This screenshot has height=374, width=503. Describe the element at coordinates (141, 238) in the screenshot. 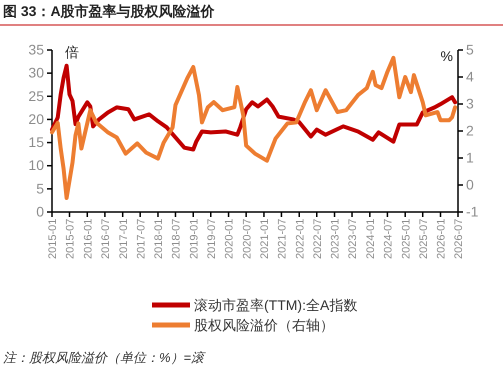

I see `x-tick-label: 2017-07` at that location.